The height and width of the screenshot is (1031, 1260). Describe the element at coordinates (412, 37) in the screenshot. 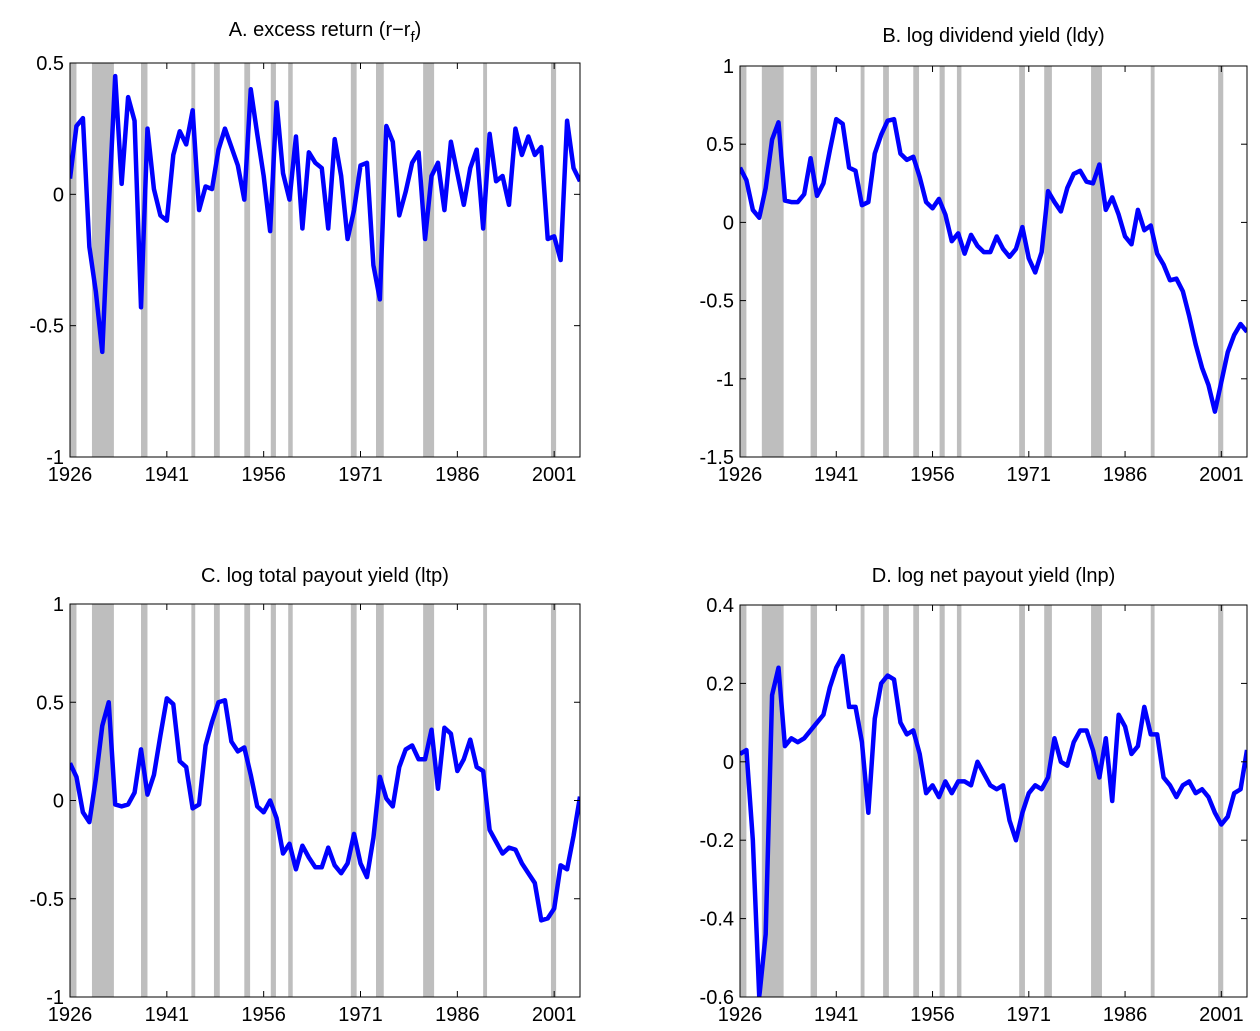

I see `title-subscript: f` at that location.